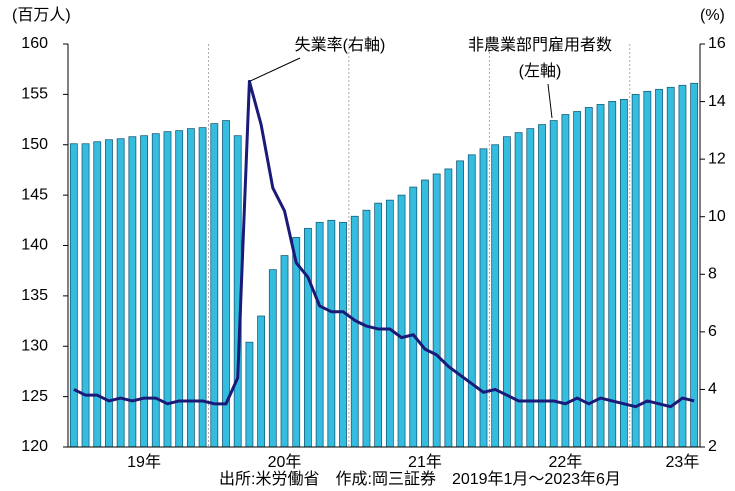  Describe the element at coordinates (41, 15) in the screenshot. I see `y-axis-label: (百万人)` at that location.